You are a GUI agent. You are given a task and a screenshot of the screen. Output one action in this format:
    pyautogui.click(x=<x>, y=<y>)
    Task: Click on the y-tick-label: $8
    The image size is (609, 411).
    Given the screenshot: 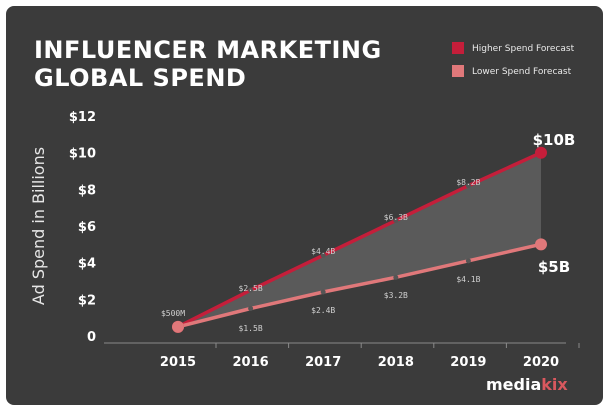 What is the action you would take?
    pyautogui.click(x=87, y=190)
    